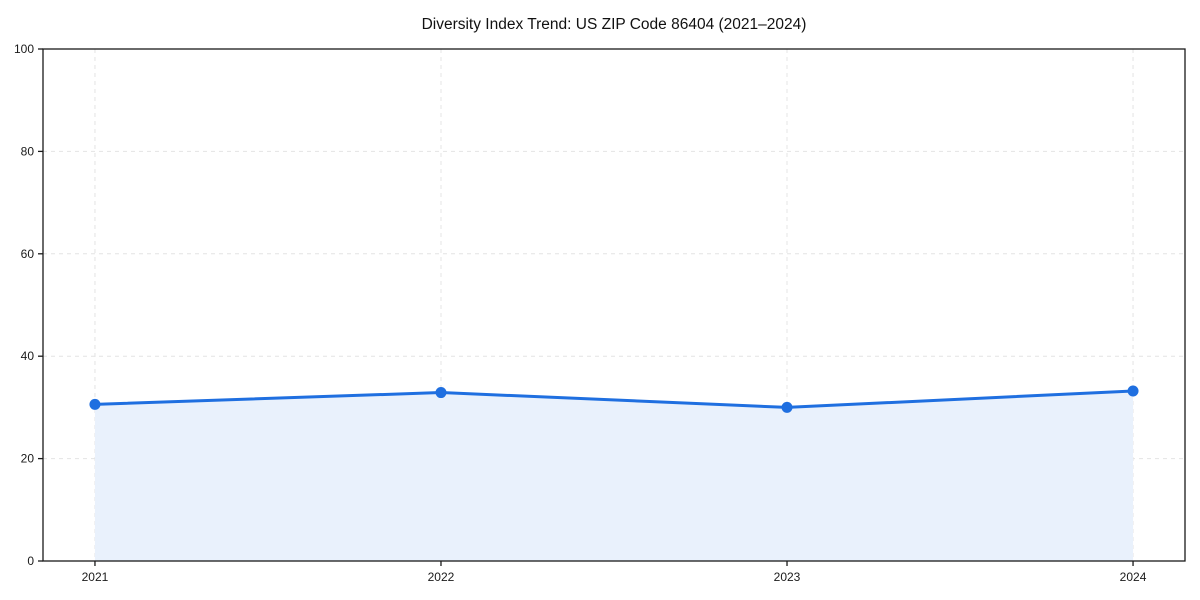  I want to click on y-tick-label: 100, so click(24, 49).